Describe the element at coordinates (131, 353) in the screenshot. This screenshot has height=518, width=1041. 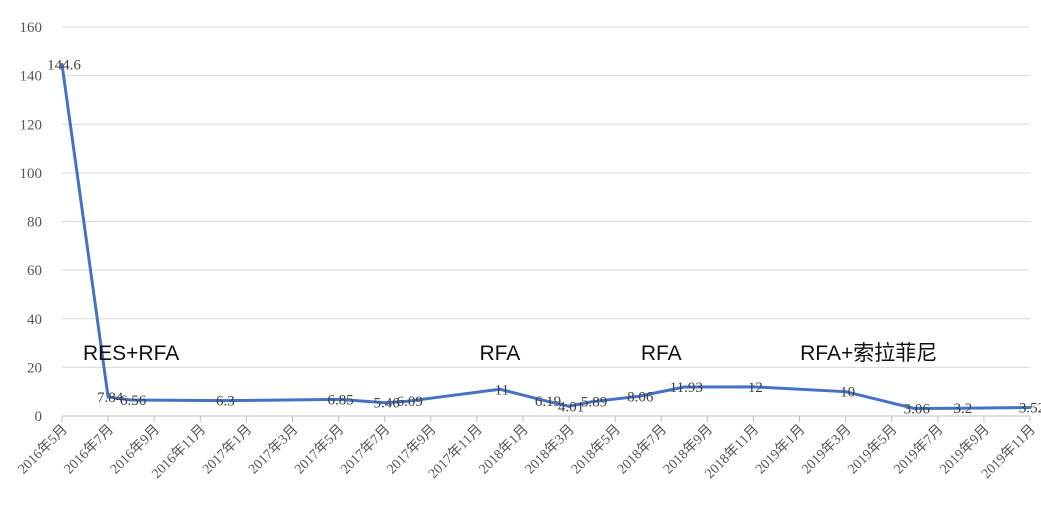
I see `annotation-label: RES+RFA` at that location.